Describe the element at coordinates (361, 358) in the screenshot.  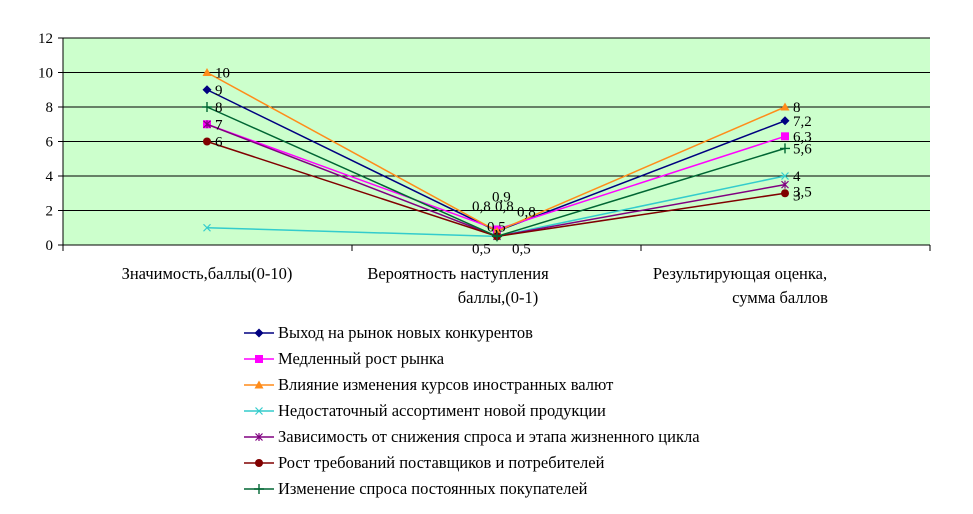
I see `legend-label: Медленный рост рынка` at that location.